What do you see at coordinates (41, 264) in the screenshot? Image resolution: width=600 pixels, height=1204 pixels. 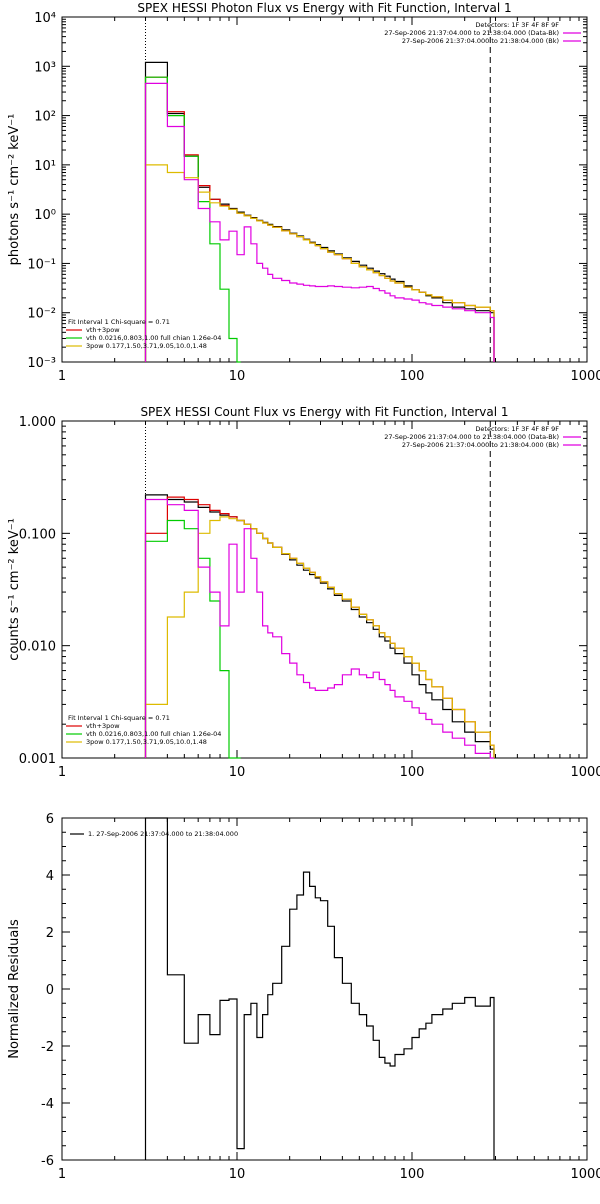 I see `y-tick-label: 10⁻¹` at bounding box center [41, 264].